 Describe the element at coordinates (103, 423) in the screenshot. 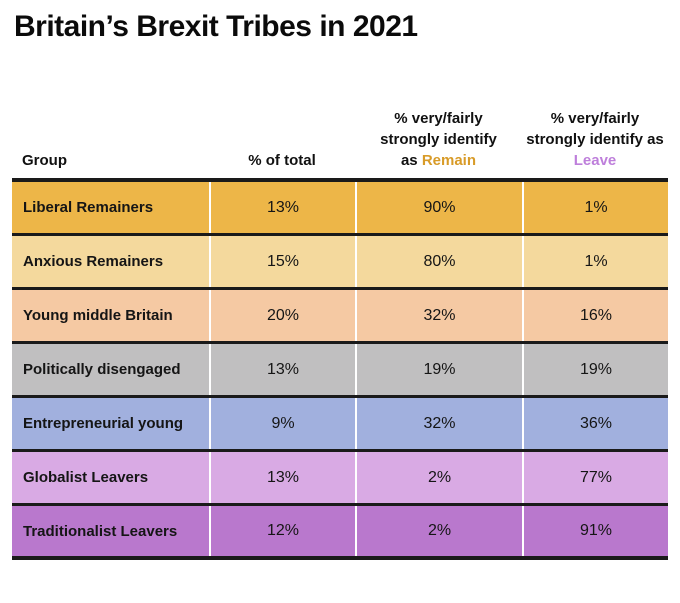

I see `group-cell: Entrepreneurial young` at that location.